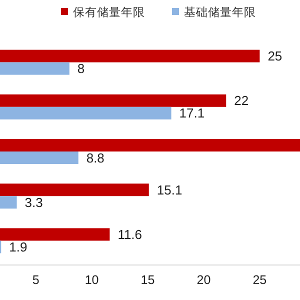  I want to click on x-tick-label: 5, so click(36, 280).